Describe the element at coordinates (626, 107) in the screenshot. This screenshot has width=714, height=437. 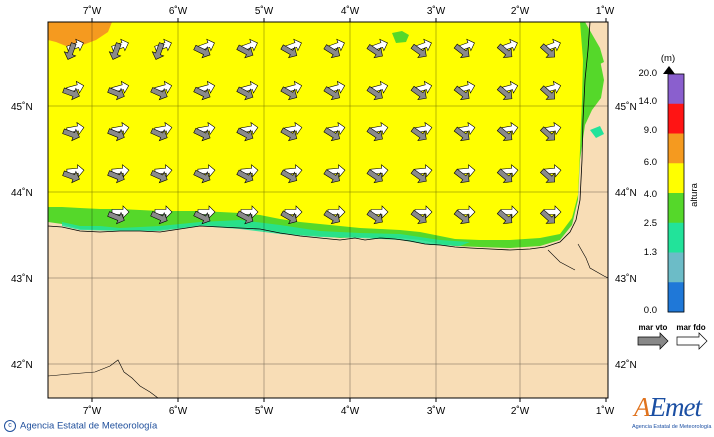
I see `lat-label-right: 45˚N` at that location.